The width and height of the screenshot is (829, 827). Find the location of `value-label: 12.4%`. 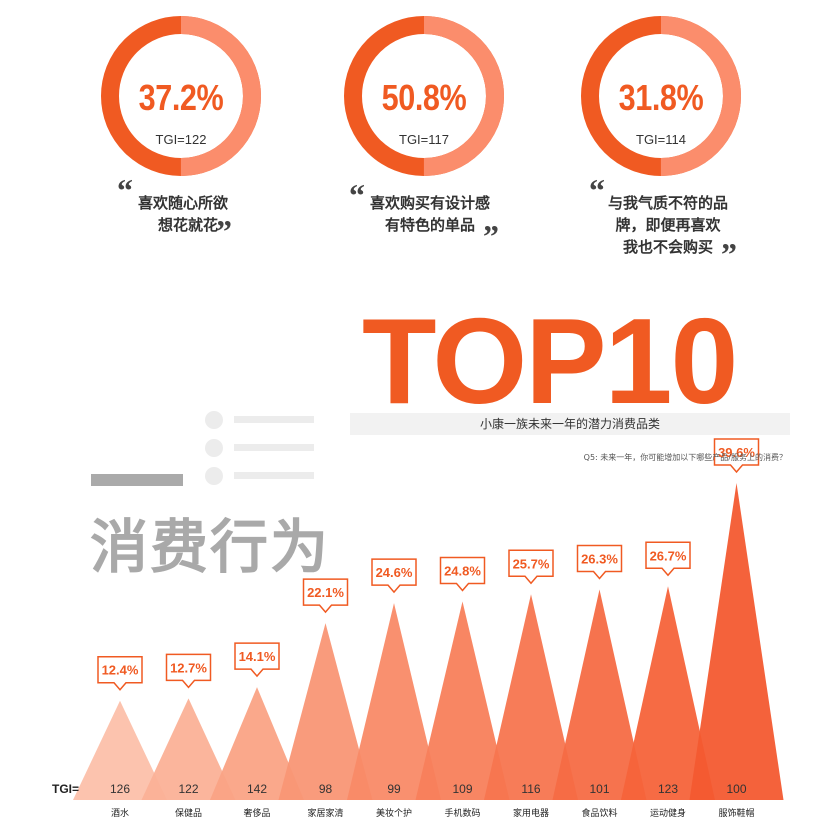

value-label: 12.4% is located at coordinates (120, 670).